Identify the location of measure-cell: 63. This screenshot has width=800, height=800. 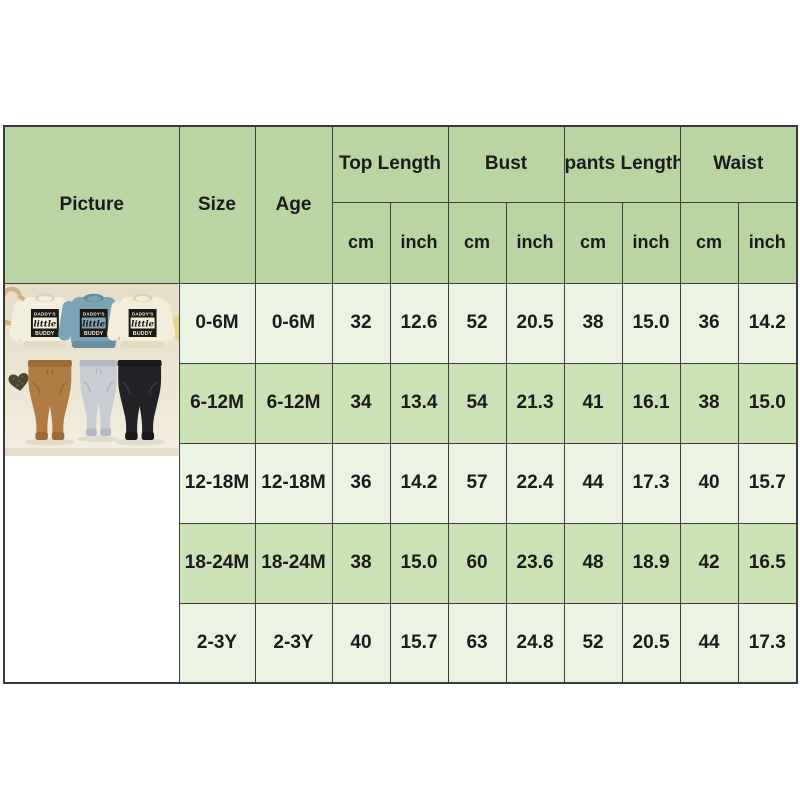
(477, 643).